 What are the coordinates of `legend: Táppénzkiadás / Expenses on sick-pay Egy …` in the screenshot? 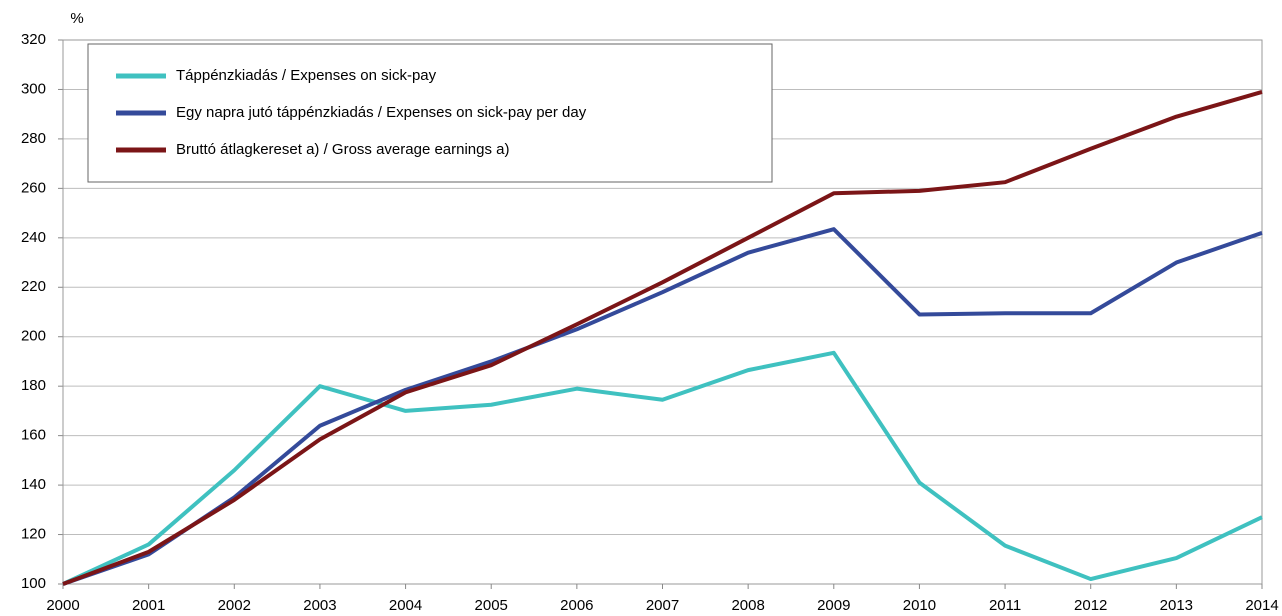 It's located at (430, 113).